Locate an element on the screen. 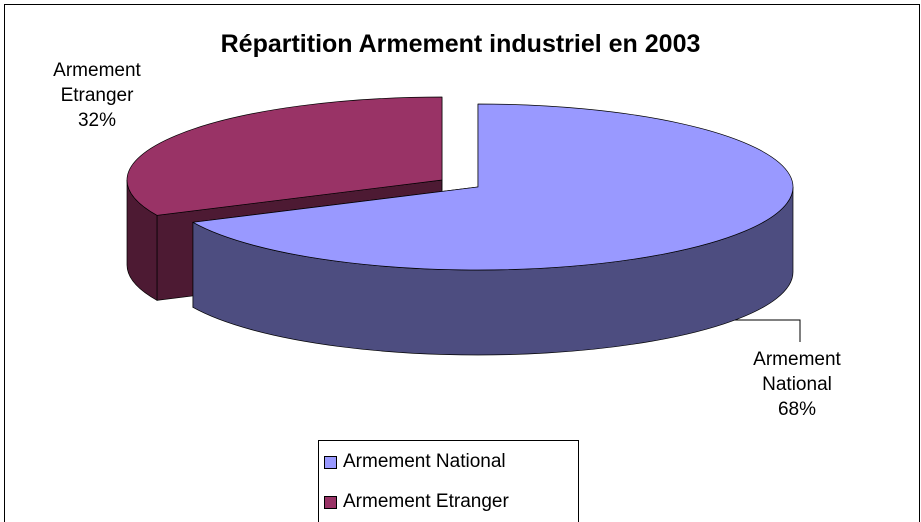  legend-label: Armement Etranger is located at coordinates (426, 501).